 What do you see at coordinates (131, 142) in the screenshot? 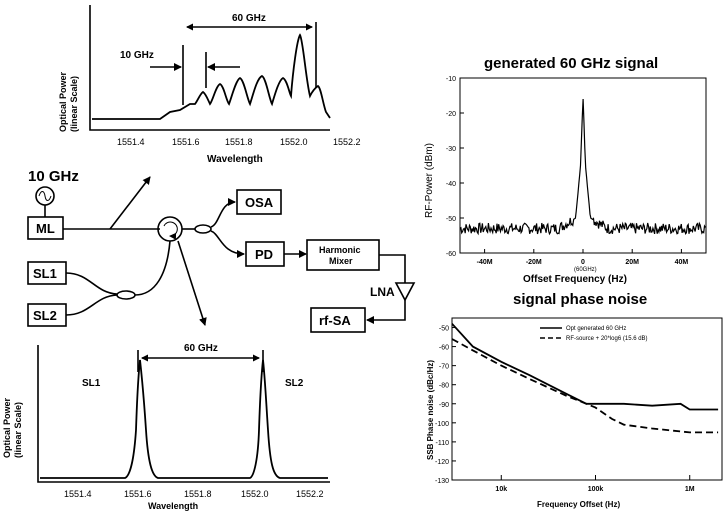
I see `top-xtick-1: 1551.4` at bounding box center [131, 142].